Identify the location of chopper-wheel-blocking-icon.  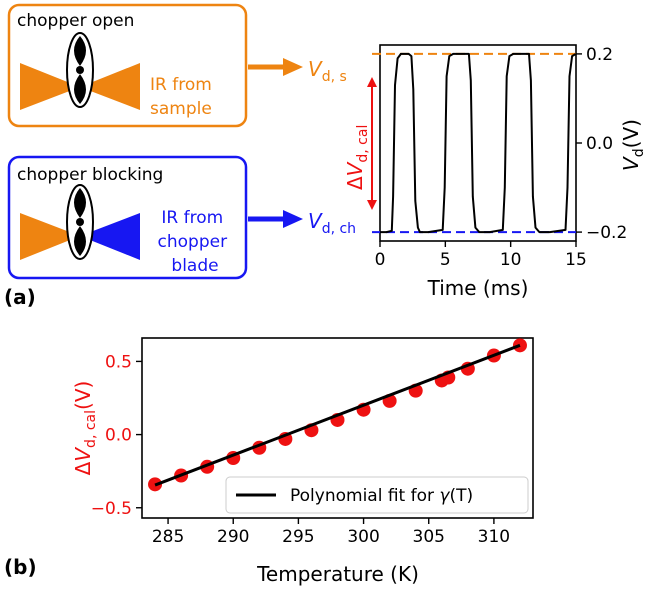
(80, 222).